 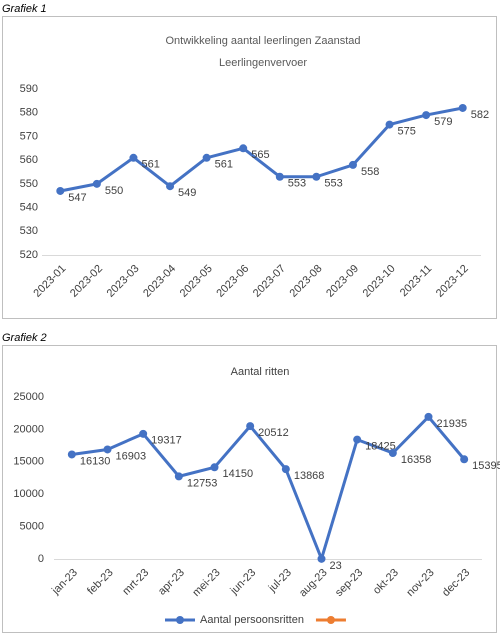 I want to click on y-tick-label: 540, so click(x=29, y=207).